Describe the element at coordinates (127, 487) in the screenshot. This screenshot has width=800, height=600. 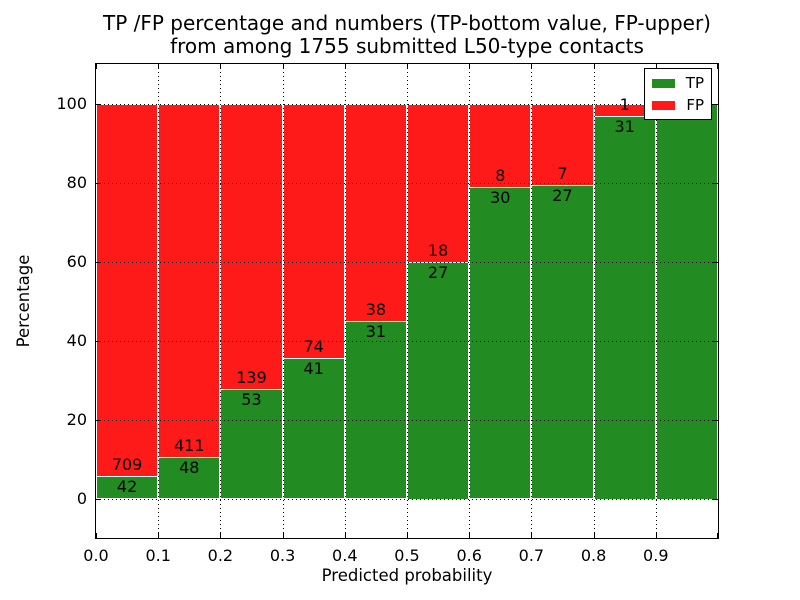
I see `tp-count-label: 42` at that location.